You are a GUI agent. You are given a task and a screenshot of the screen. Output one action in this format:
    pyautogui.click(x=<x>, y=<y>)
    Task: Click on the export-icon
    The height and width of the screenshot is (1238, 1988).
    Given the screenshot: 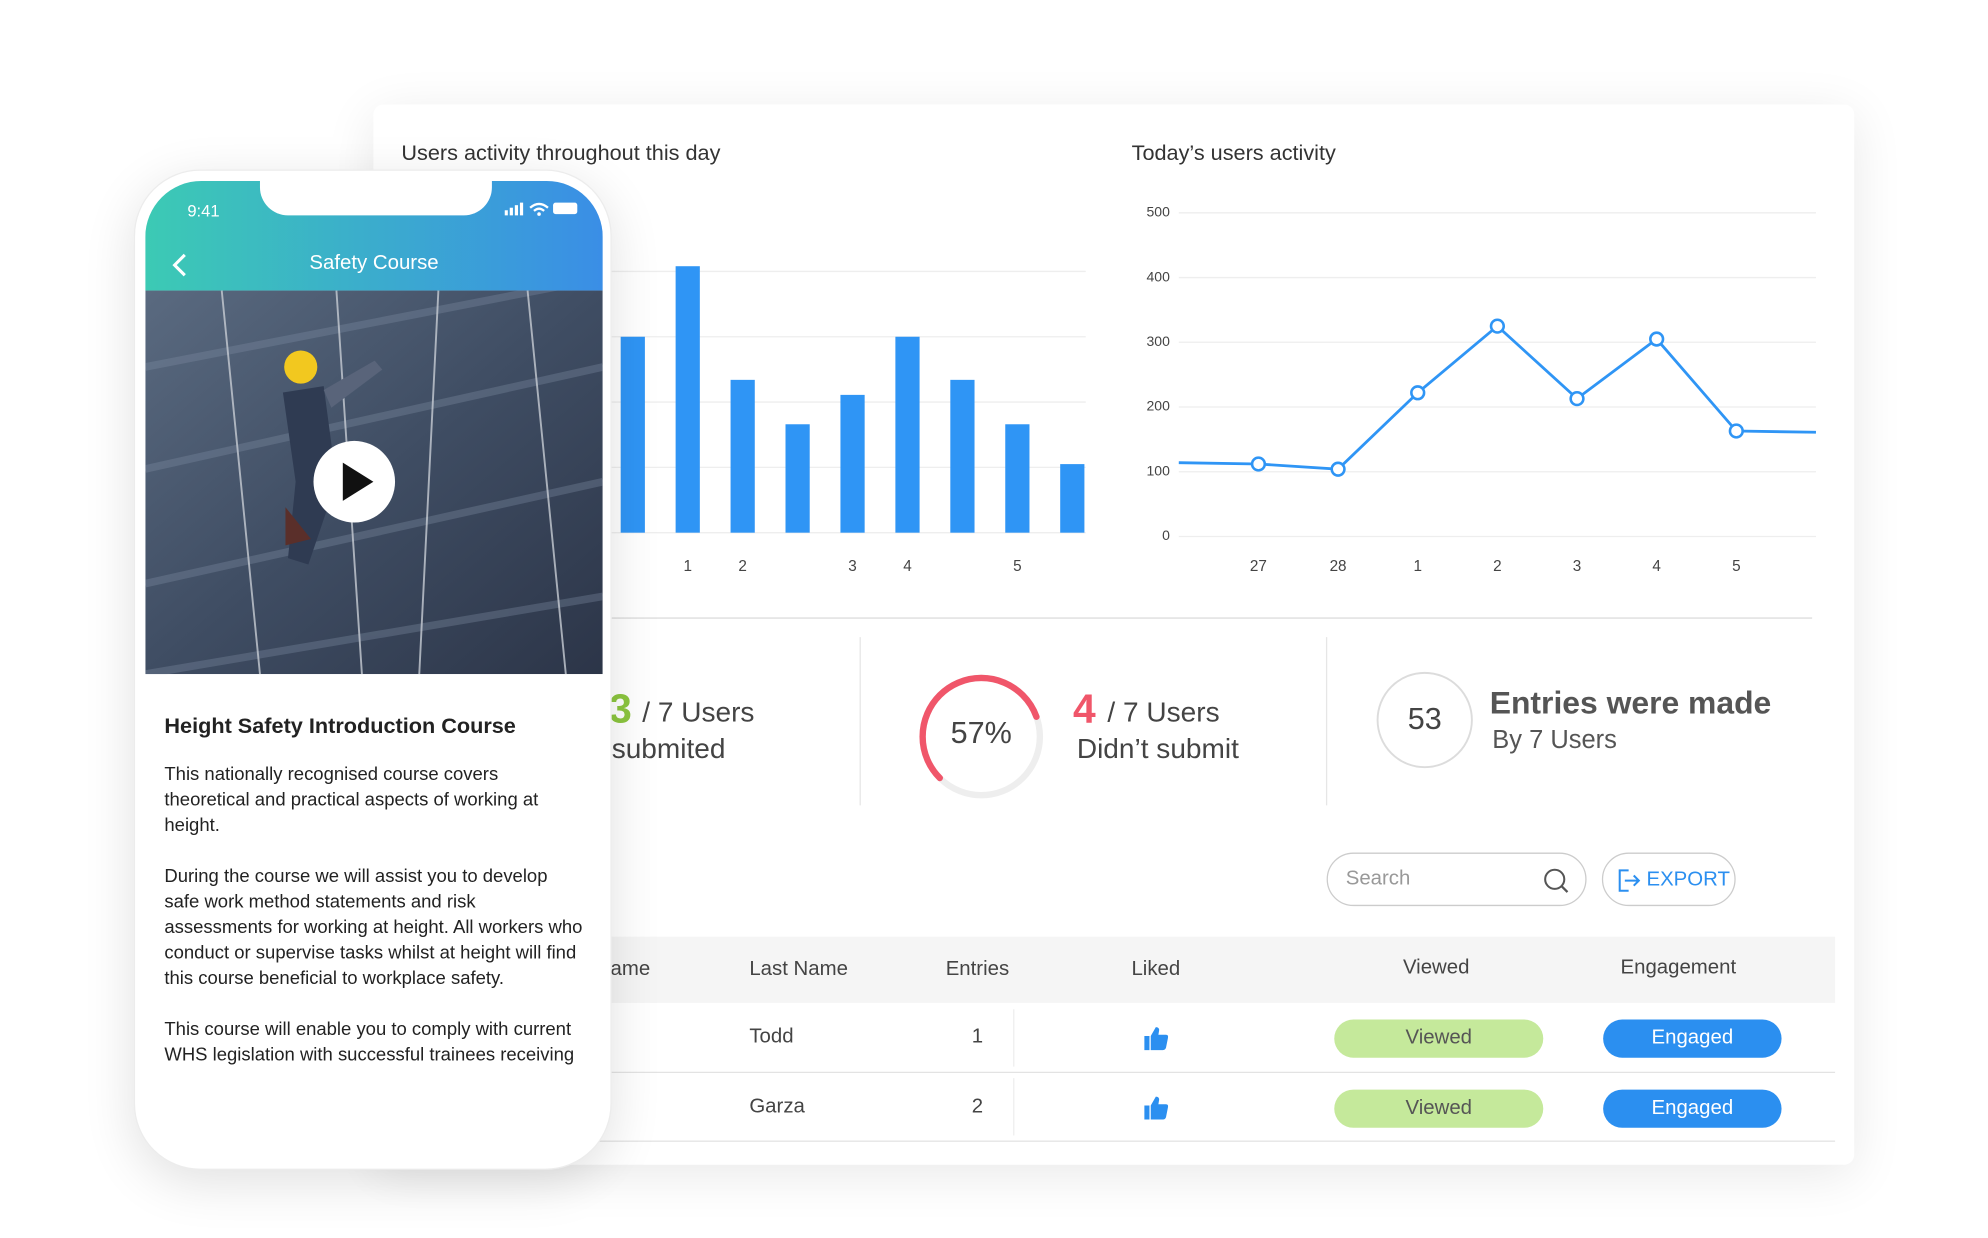 What is the action you would take?
    pyautogui.click(x=1629, y=880)
    